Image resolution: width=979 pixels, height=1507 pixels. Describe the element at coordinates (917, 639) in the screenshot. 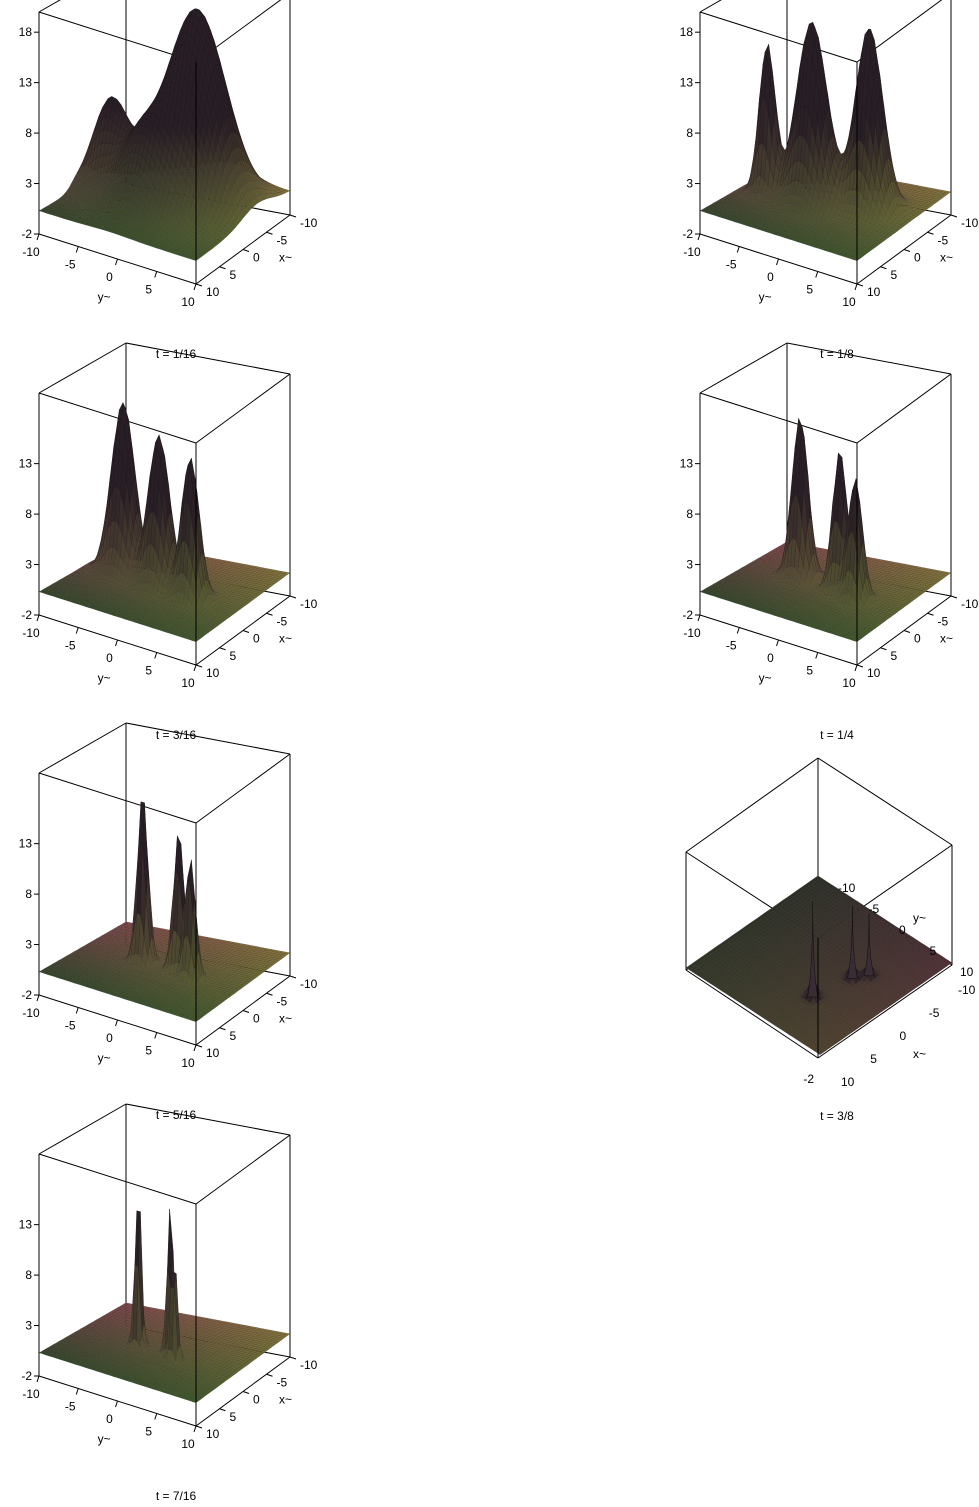

I see `x-tick-label: 0` at that location.